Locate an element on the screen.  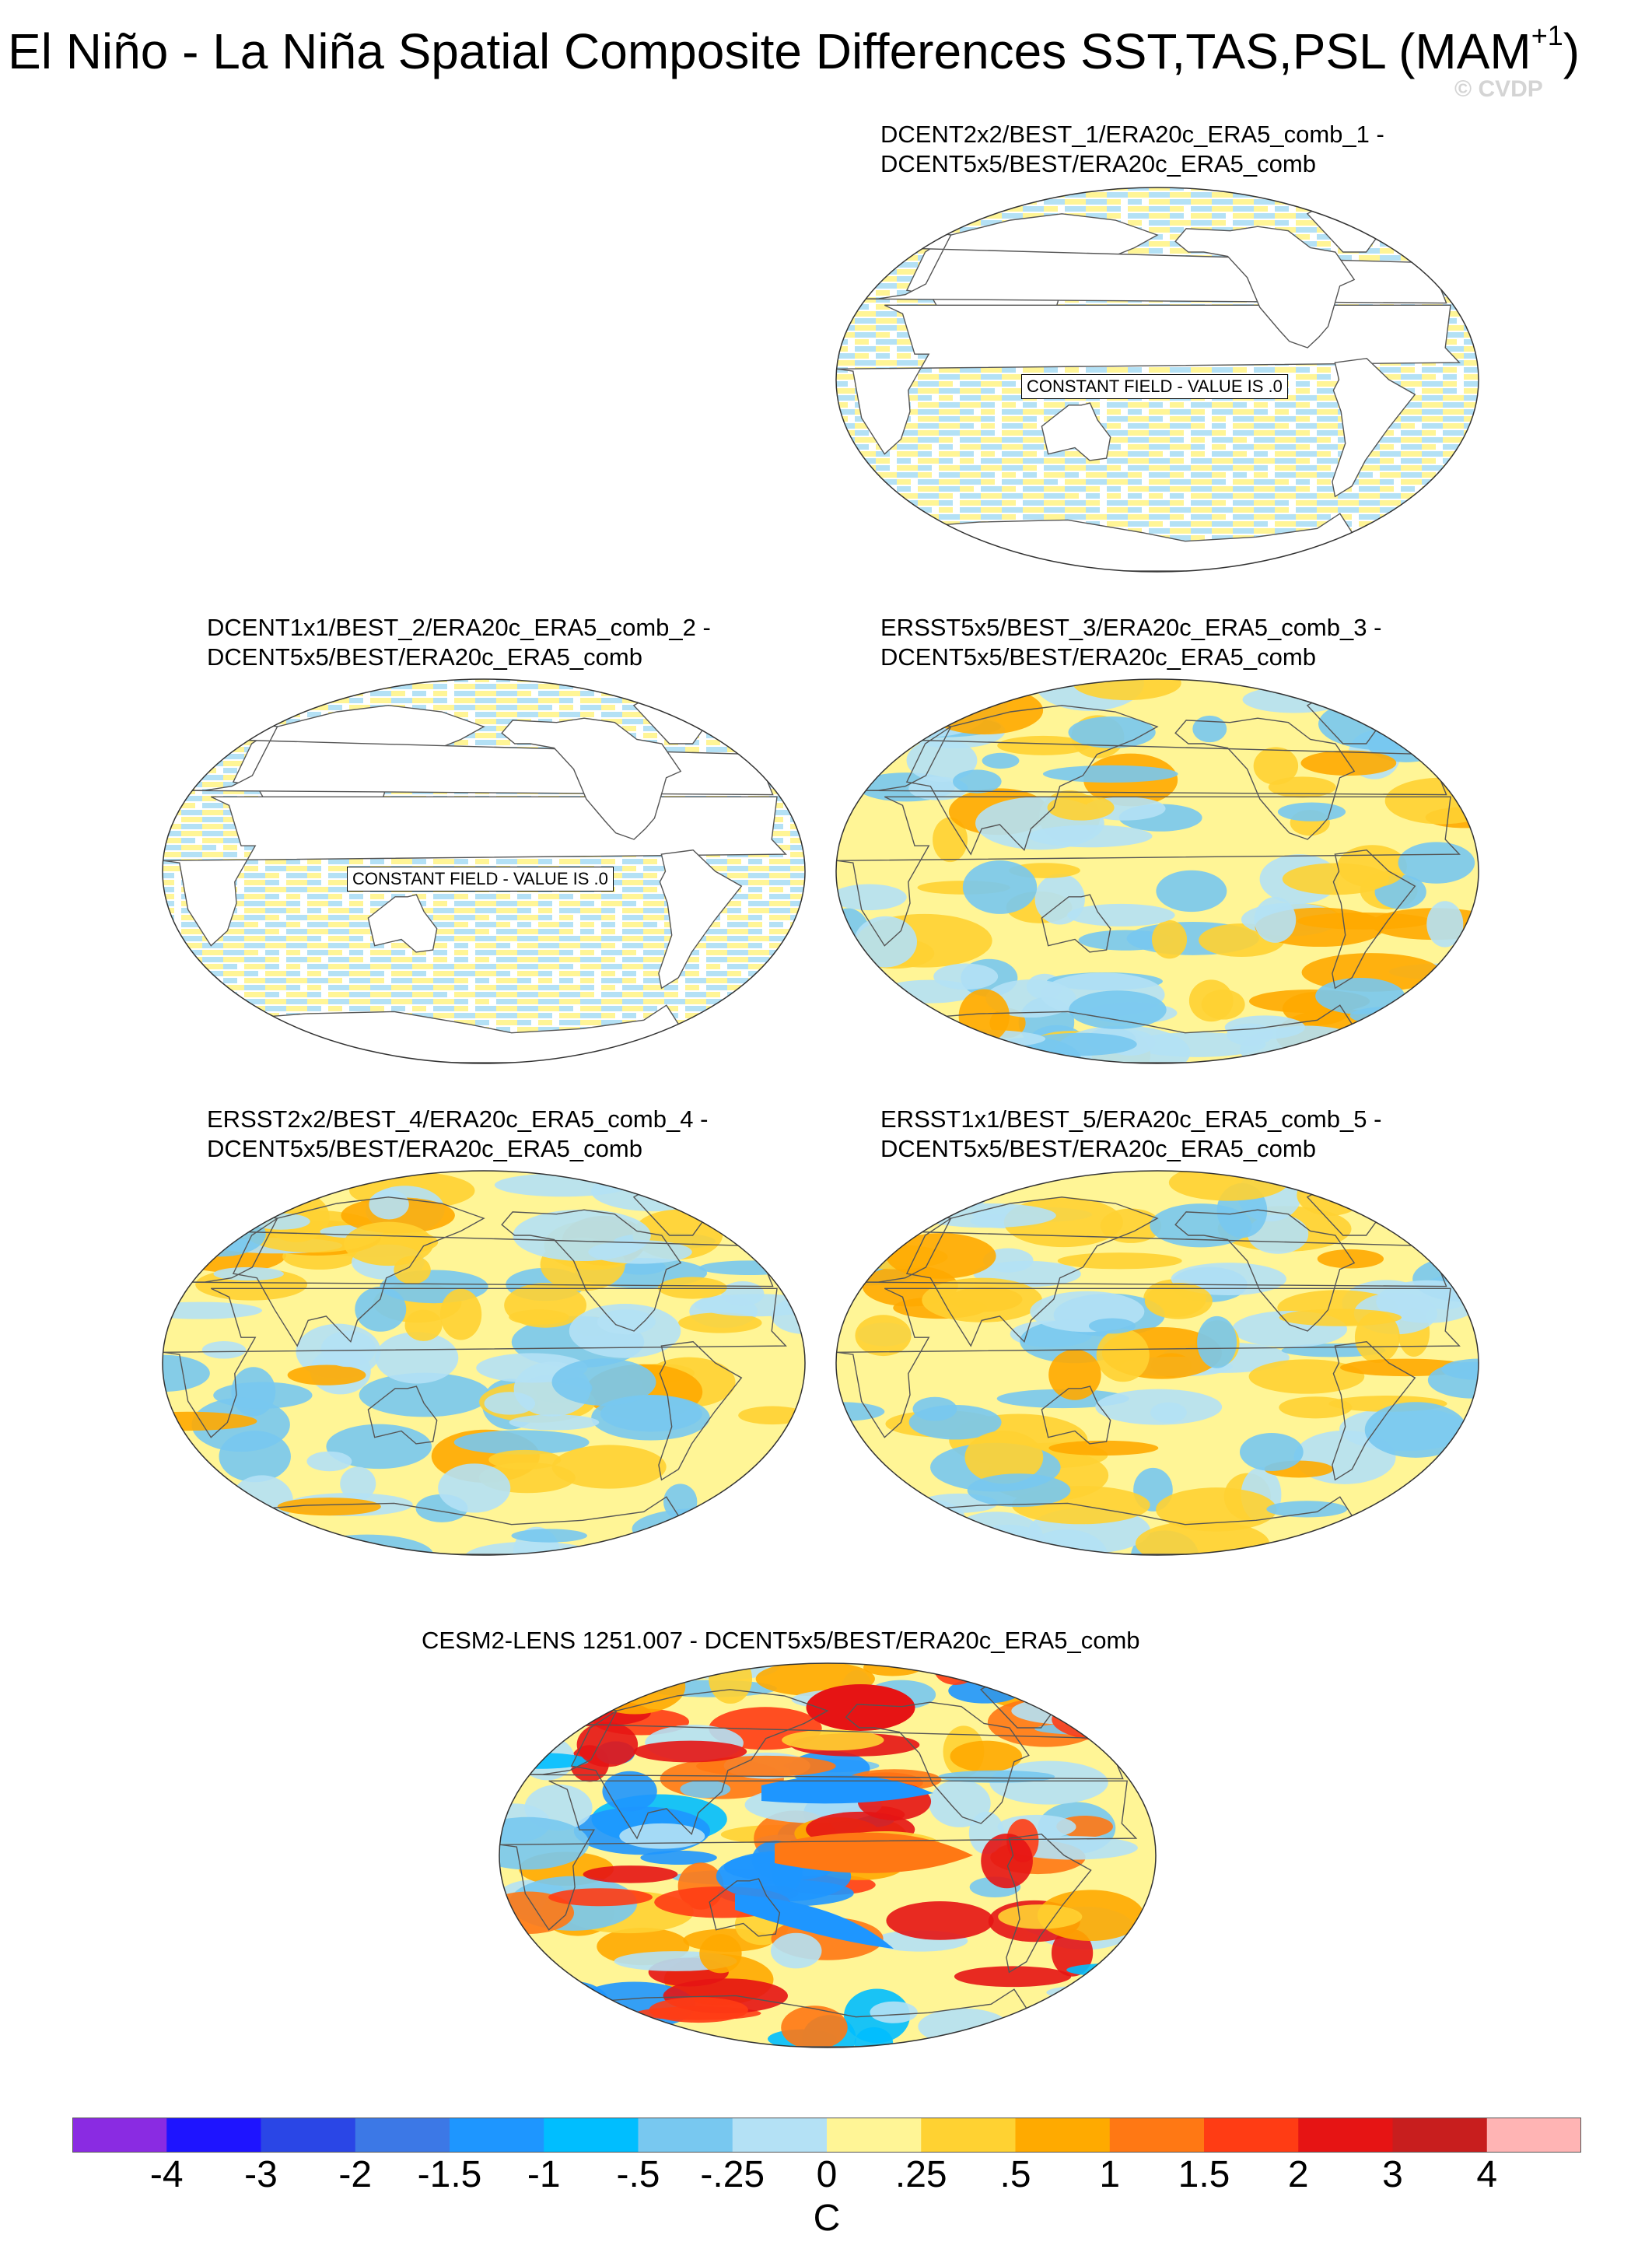
map-border is located at coordinates (828, 1855).